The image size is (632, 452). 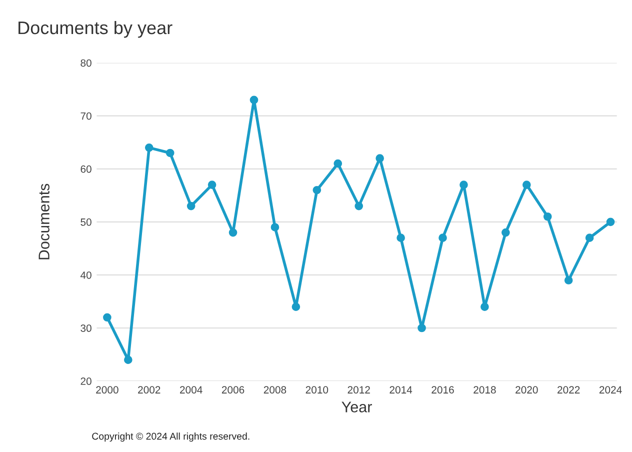 I want to click on x-tick-label: 2012, so click(x=359, y=390).